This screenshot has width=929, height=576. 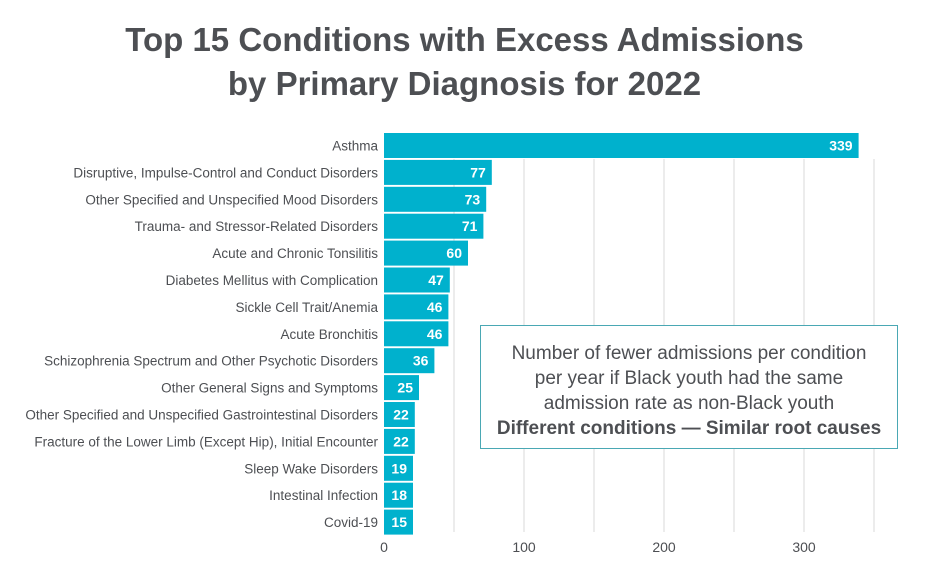 I want to click on category-label: Asthma, so click(x=355, y=146).